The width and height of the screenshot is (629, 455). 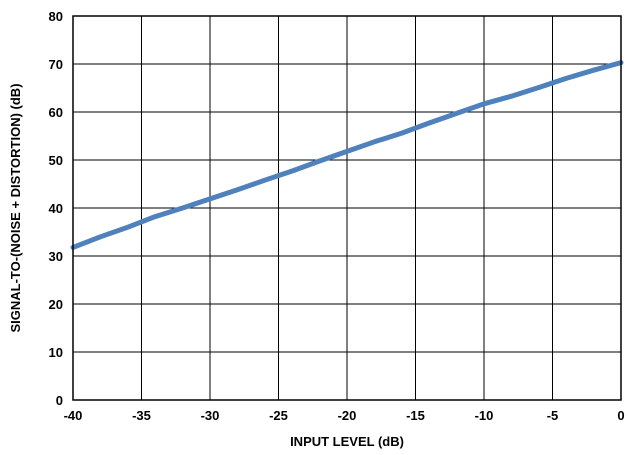 I want to click on x-tick-label-1: -35, so click(x=141, y=415).